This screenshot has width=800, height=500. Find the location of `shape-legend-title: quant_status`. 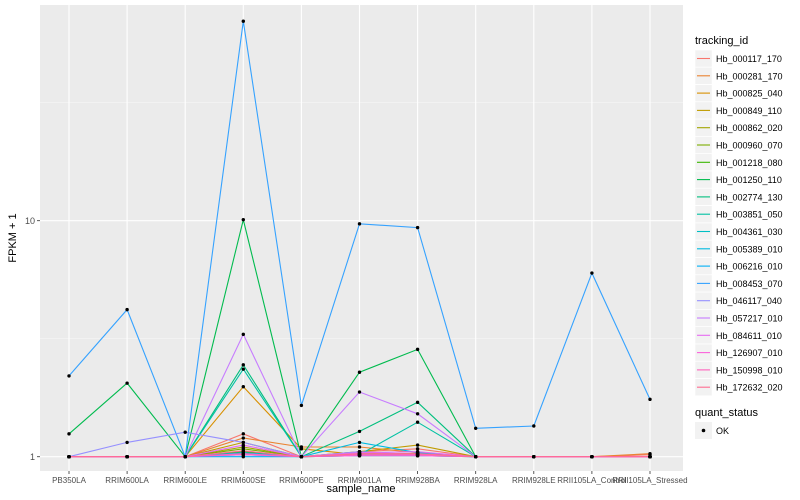

shape-legend-title: quant_status is located at coordinates (726, 413).